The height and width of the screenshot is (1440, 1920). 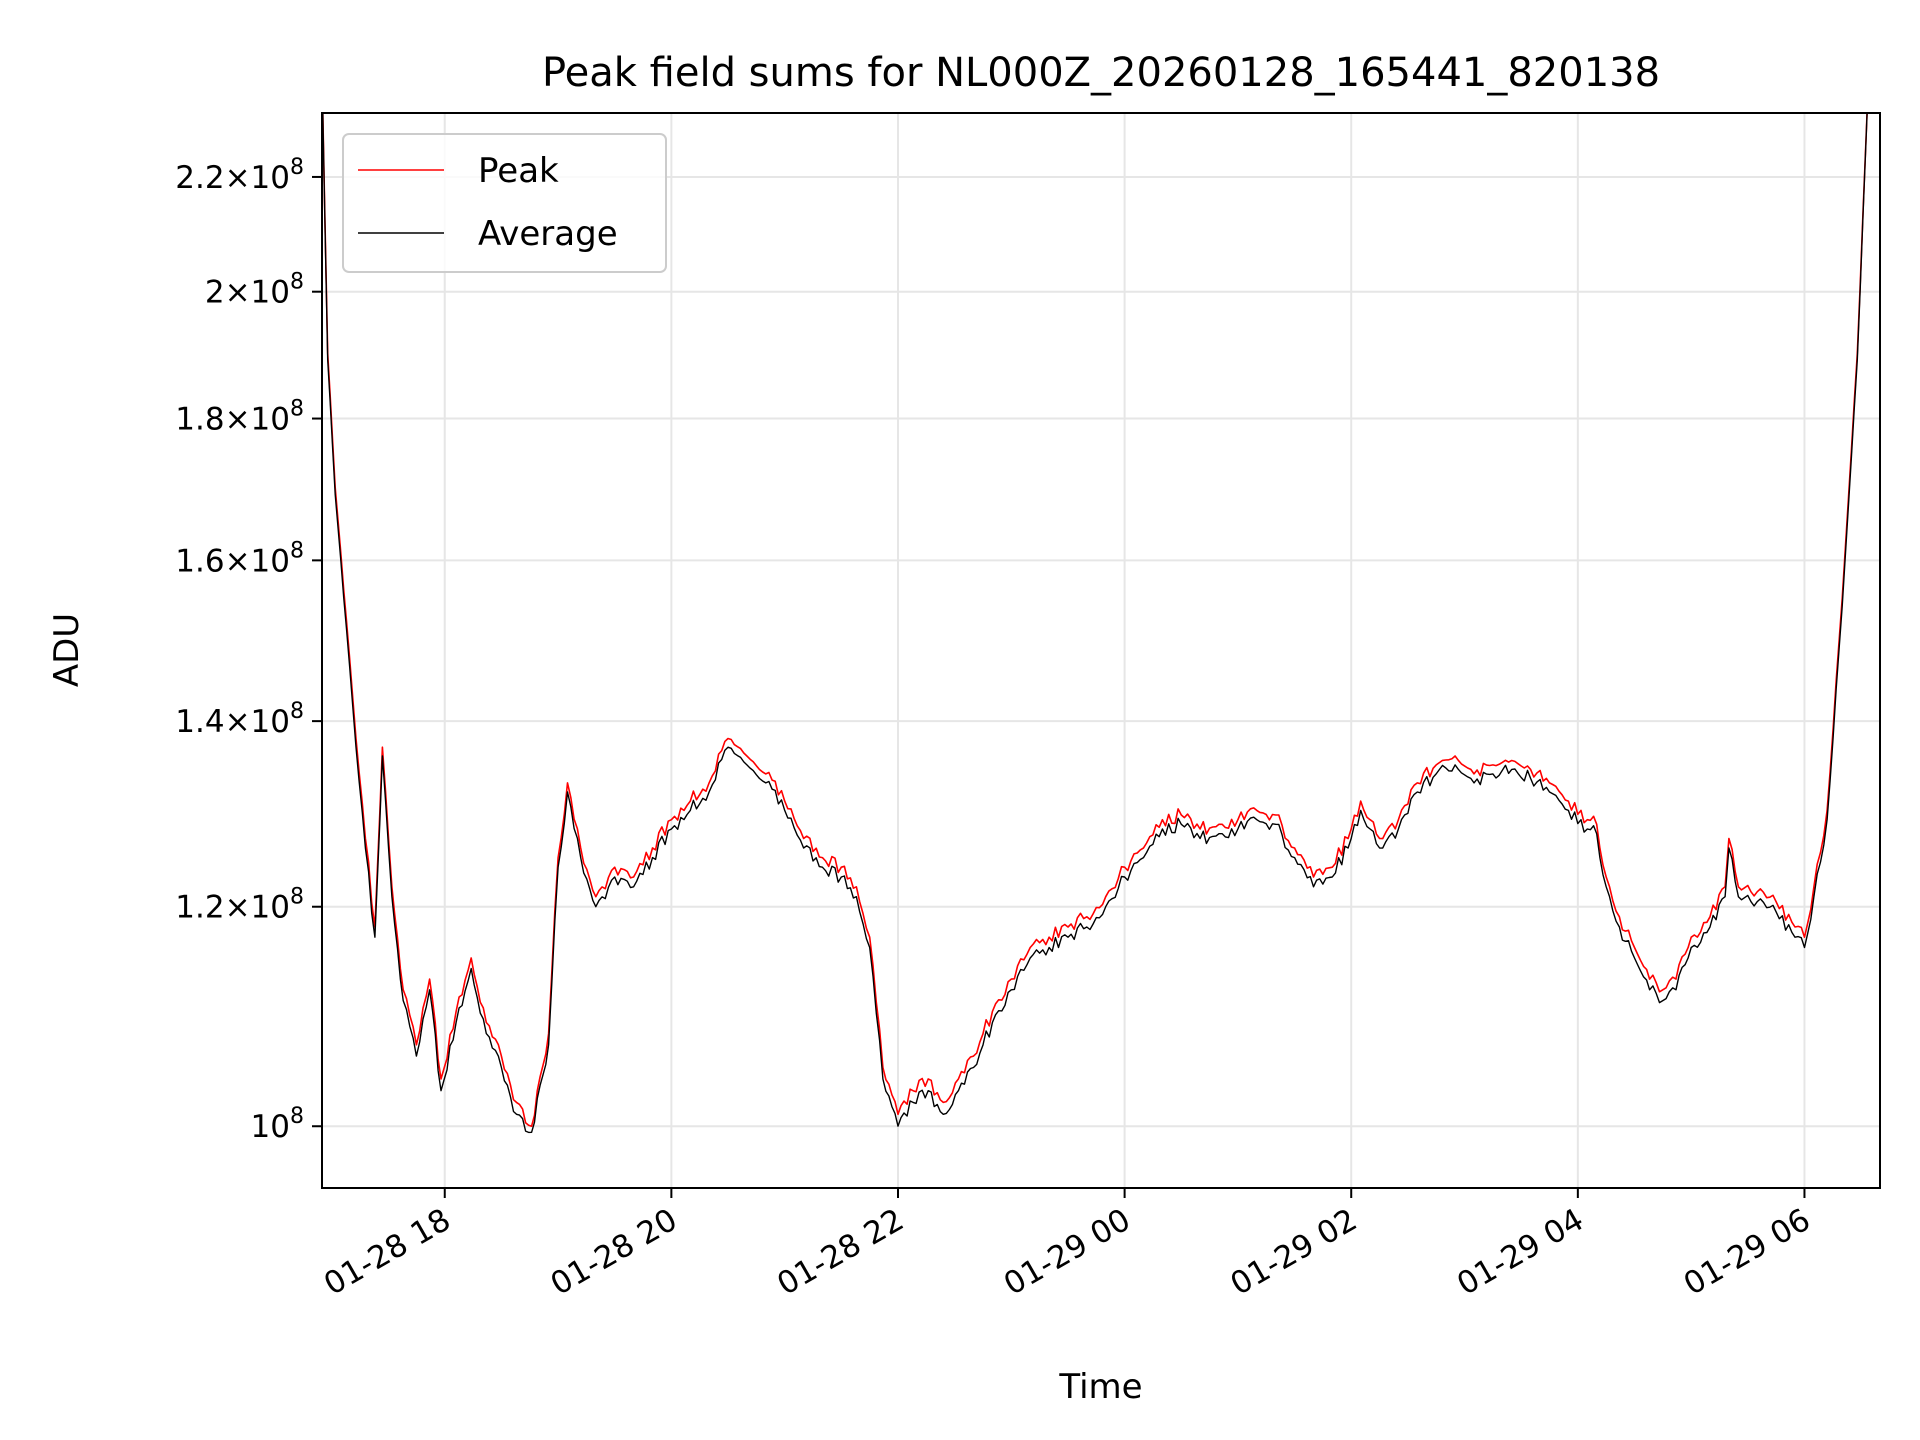 What do you see at coordinates (232, 178) in the screenshot?
I see `y-tick-mantissa: 2.2×10` at bounding box center [232, 178].